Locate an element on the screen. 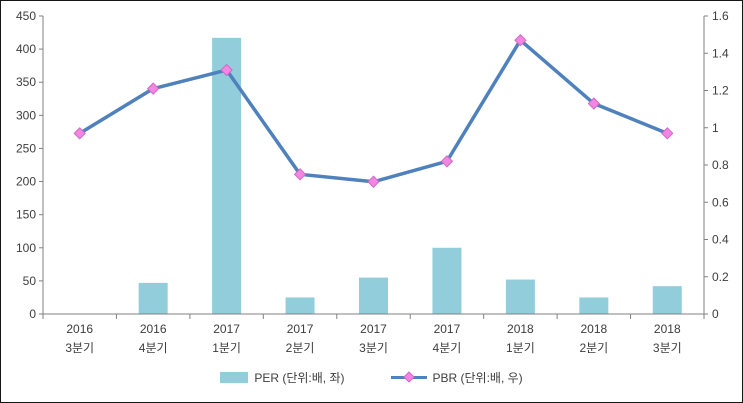 Image resolution: width=743 pixels, height=403 pixels. left-axis-tick-label: 0 is located at coordinates (32, 314).